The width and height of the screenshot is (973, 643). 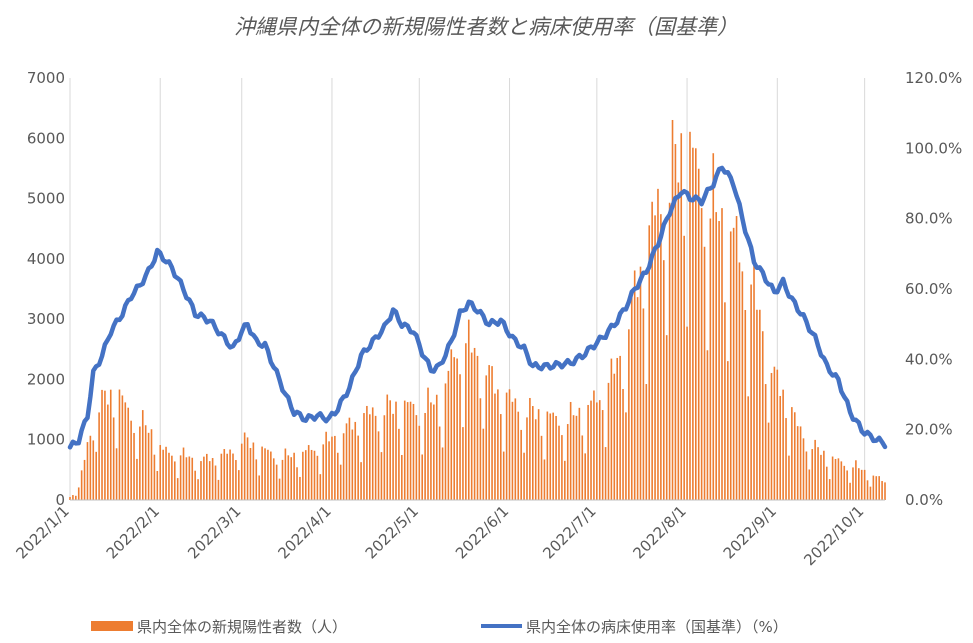 What do you see at coordinates (60, 500) in the screenshot?
I see `y-left-tick-label: 0` at bounding box center [60, 500].